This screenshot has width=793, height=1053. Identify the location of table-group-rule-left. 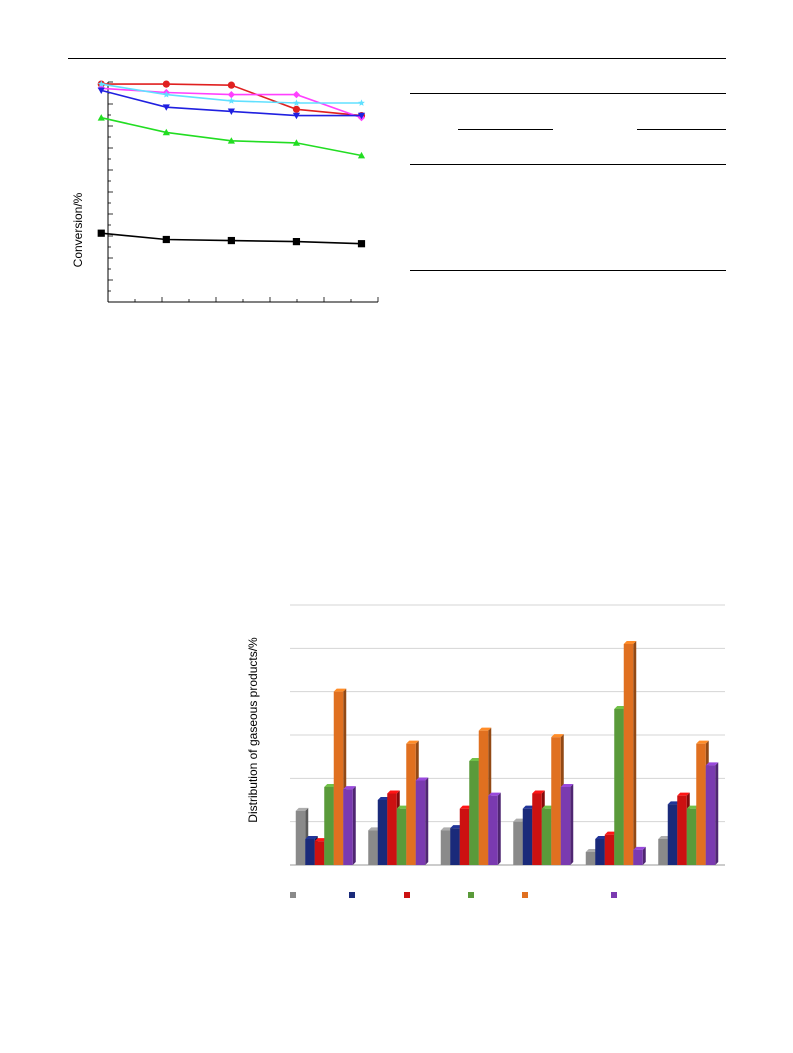
(505, 129).